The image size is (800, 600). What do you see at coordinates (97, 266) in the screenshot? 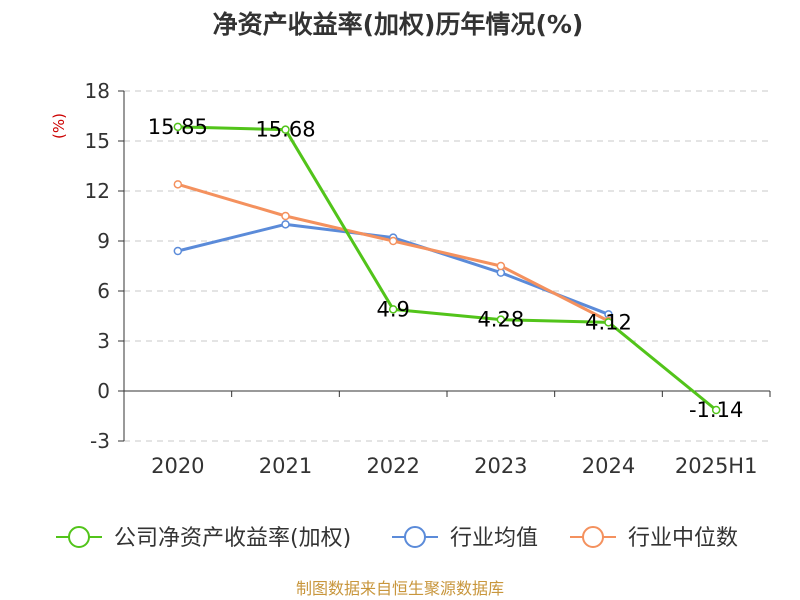
I see `y-tick-labels: -3 0 3 6 9 12 15 18` at bounding box center [97, 266].